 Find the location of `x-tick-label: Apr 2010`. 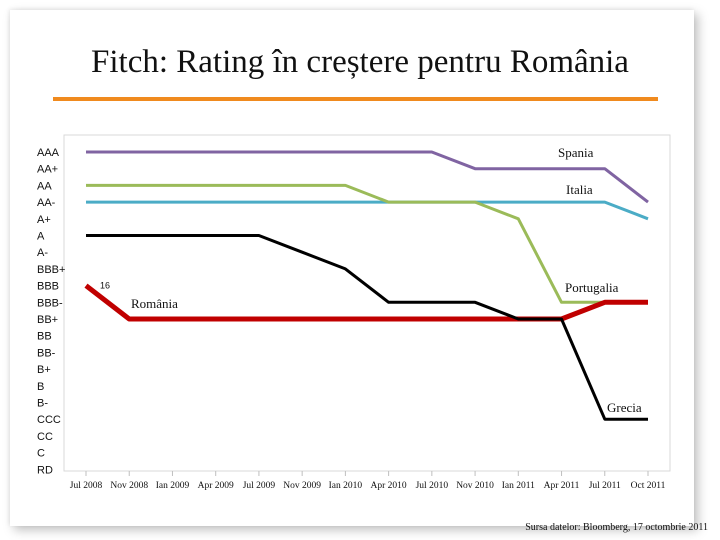

x-tick-label: Apr 2010 is located at coordinates (389, 486).